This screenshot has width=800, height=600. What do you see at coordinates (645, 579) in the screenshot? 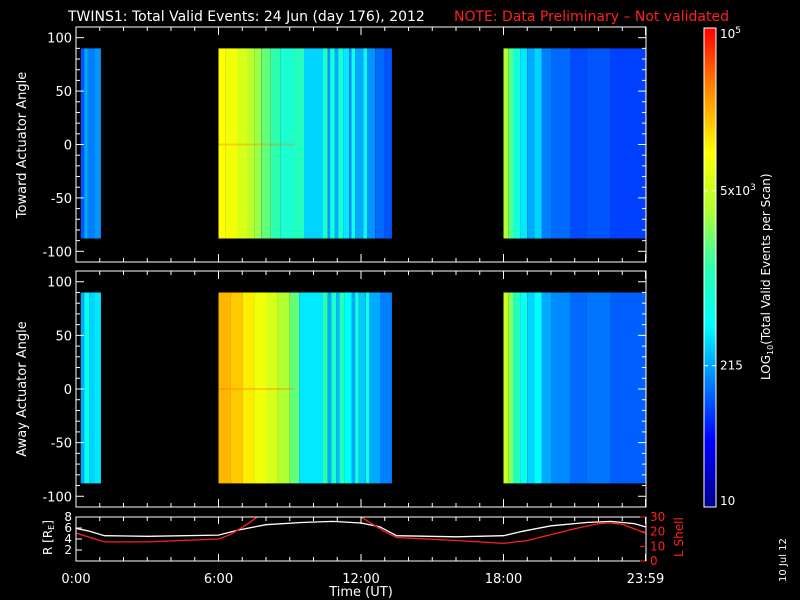
I see `x-tick-label: 23:59` at bounding box center [645, 579].